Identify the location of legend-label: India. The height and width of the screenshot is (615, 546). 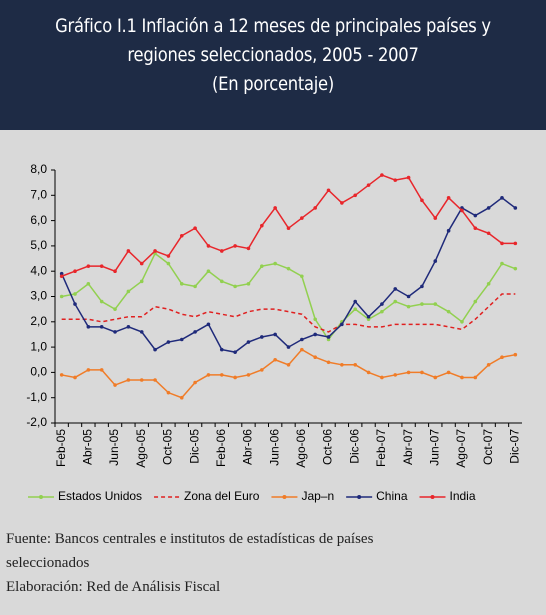
(463, 496).